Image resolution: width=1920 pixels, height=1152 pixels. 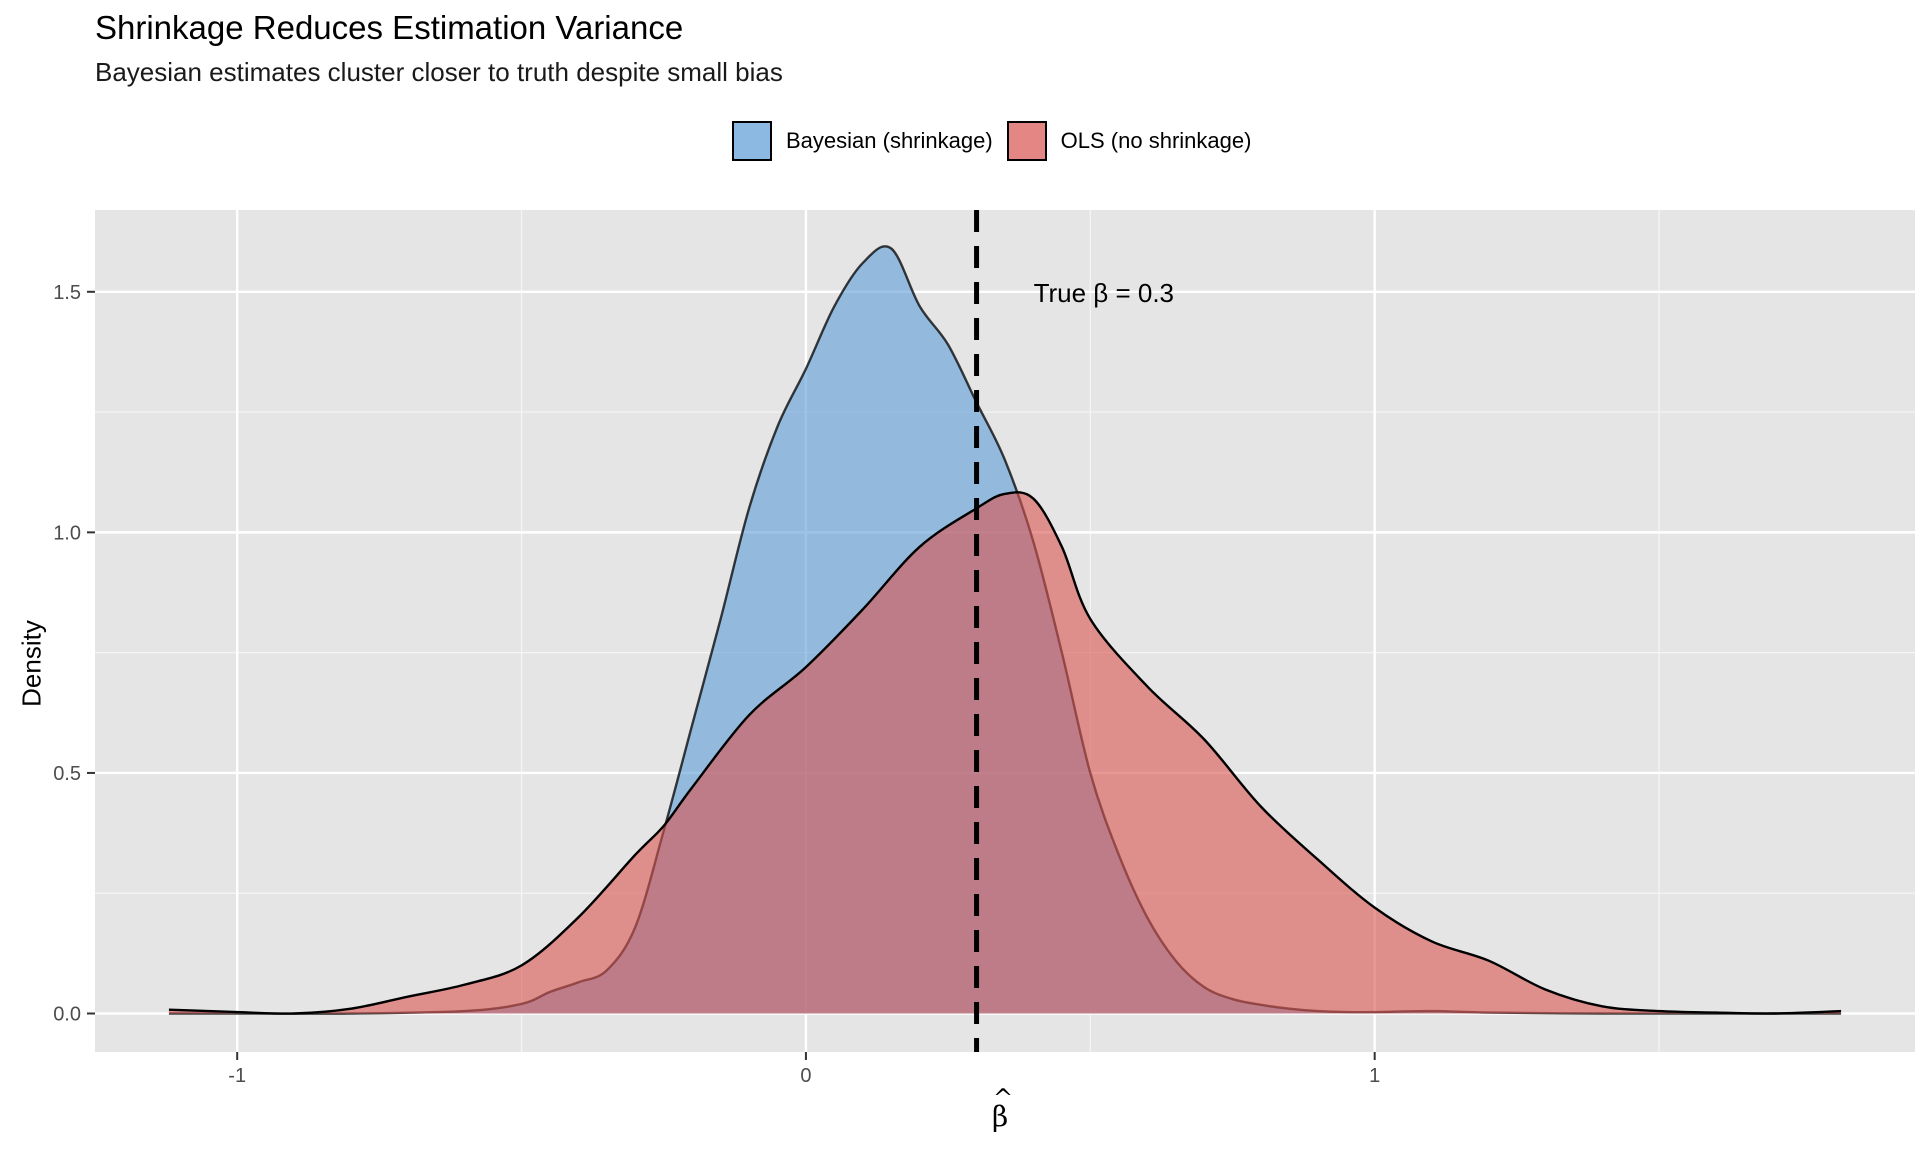 What do you see at coordinates (1003, 1098) in the screenshot?
I see `x-axis-hat: ^` at bounding box center [1003, 1098].